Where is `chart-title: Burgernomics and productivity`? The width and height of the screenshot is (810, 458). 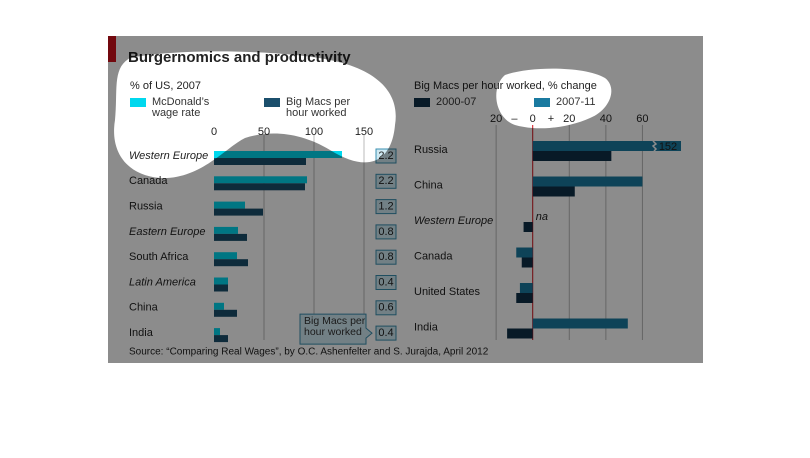
chart-title: Burgernomics and productivity is located at coordinates (239, 57).